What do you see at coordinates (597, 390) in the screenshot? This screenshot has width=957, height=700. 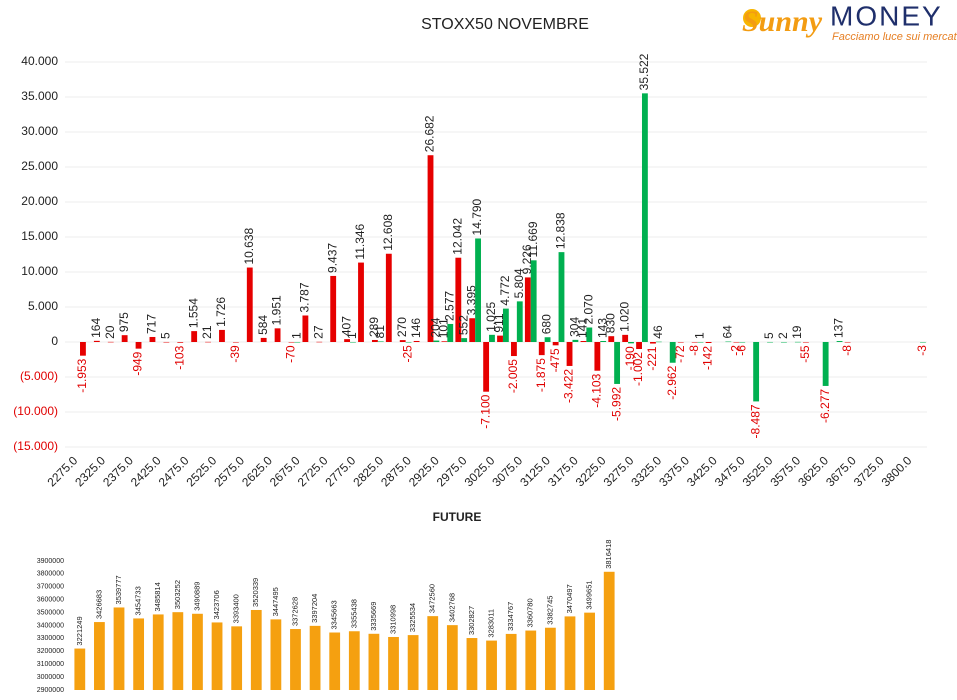 I see `data-label: -4.103` at bounding box center [597, 390].